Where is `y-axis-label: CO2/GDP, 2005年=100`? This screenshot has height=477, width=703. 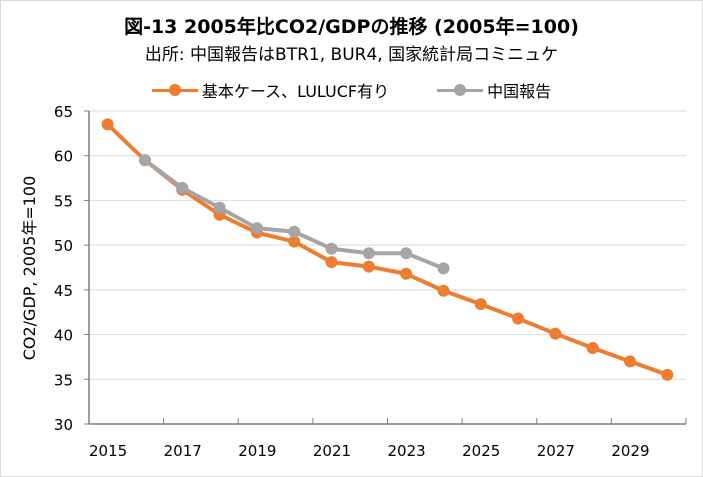
y-axis-label: CO2/GDP, 2005年=100 is located at coordinates (29, 268).